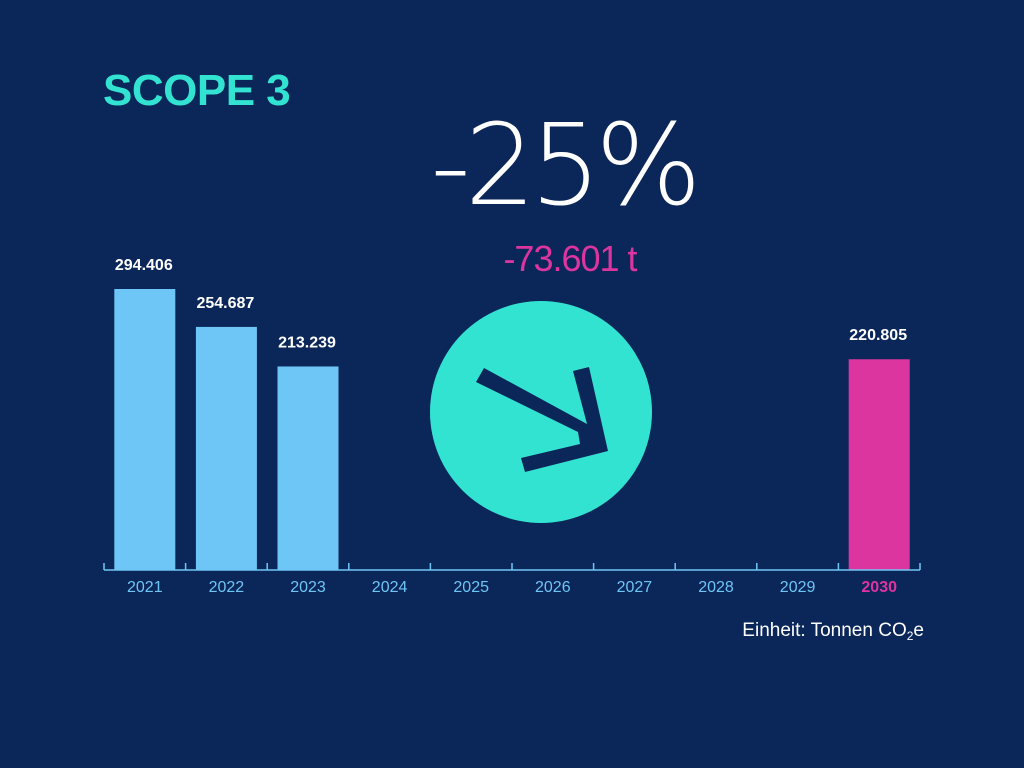 This screenshot has height=768, width=1024. What do you see at coordinates (512, 579) in the screenshot?
I see `x-axis: 2021 2022 2023 2024 2025 2026 2027 2028 2029 2030` at bounding box center [512, 579].